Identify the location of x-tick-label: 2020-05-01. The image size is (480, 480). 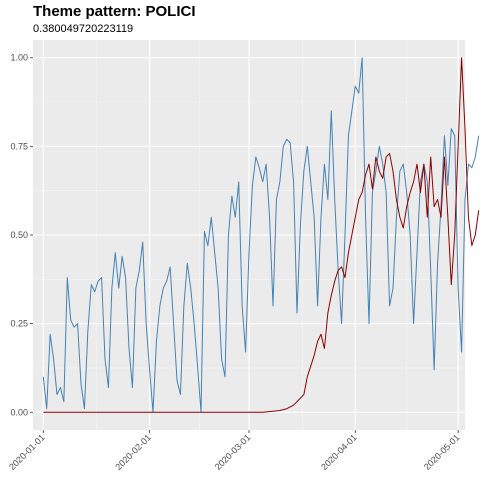
(442, 452).